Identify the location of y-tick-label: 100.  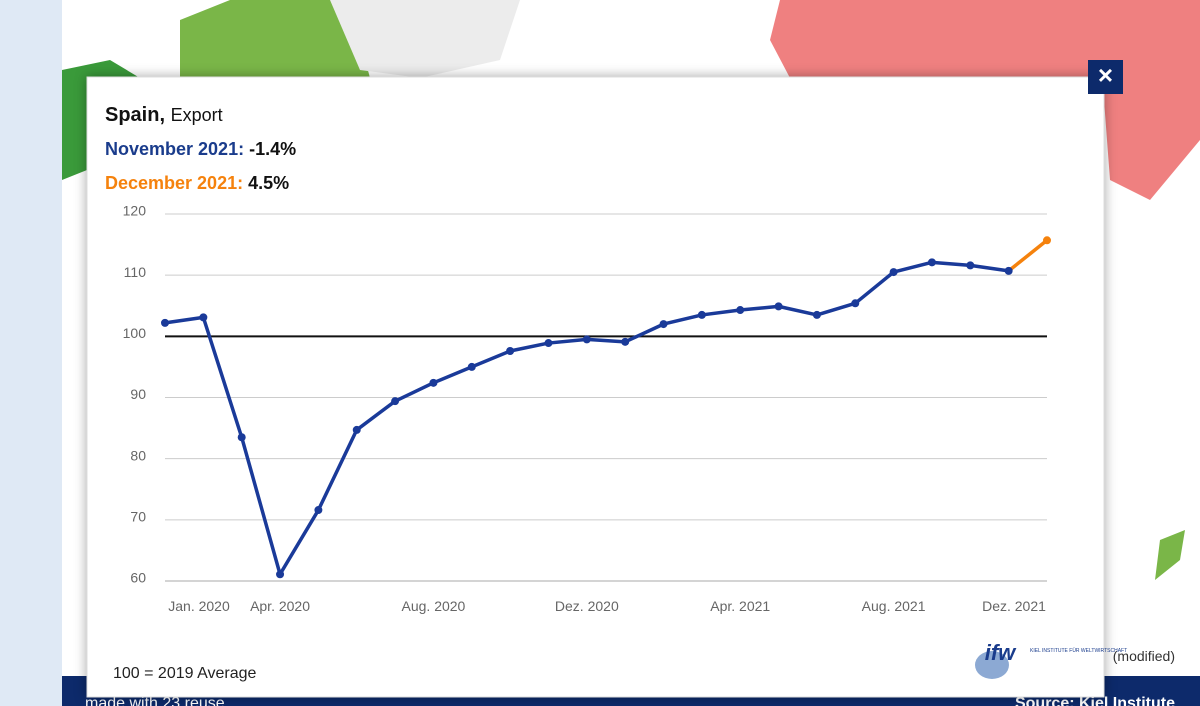
(135, 333).